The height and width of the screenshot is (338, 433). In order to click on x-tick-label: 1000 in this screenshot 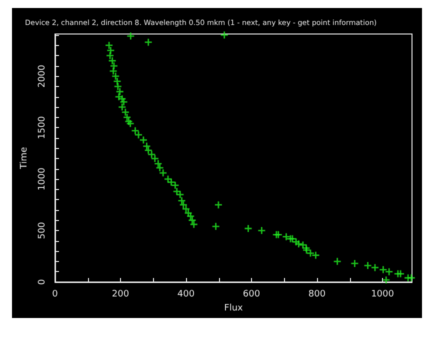, I will do `click(382, 295)`.